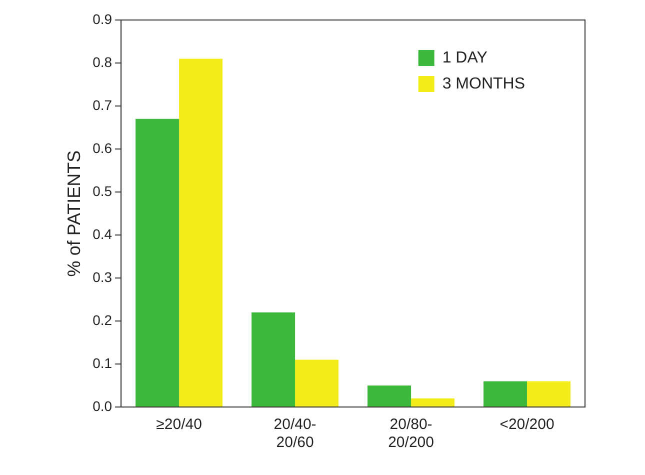 The width and height of the screenshot is (645, 475). Describe the element at coordinates (295, 434) in the screenshot. I see `x-tick-label: 20/40-20/60` at that location.